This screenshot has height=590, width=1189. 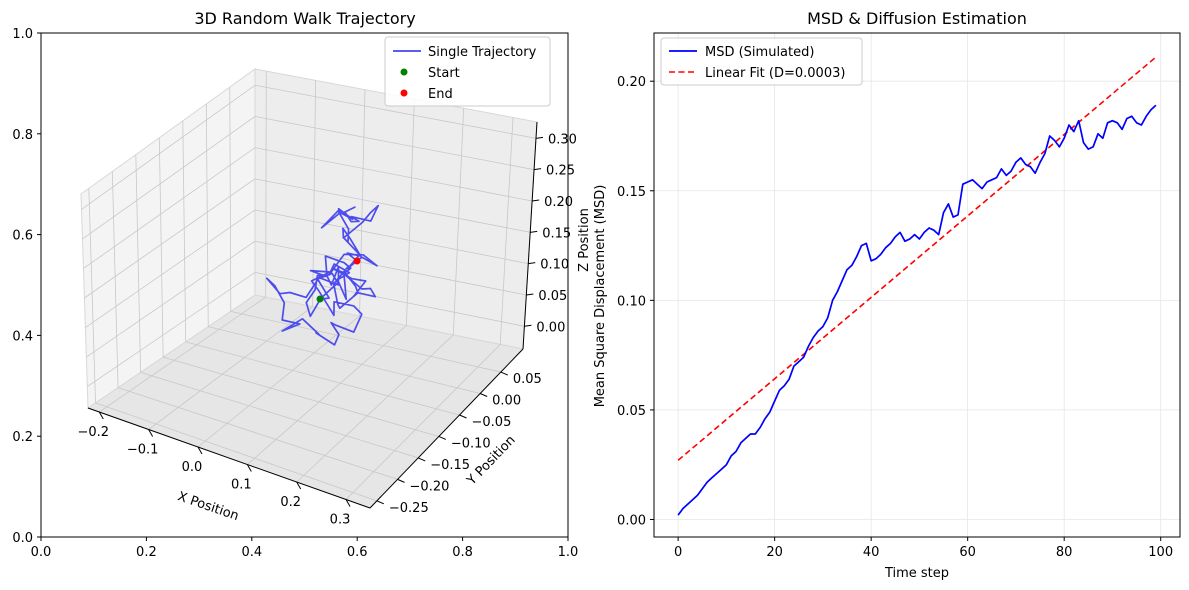 I want to click on legend-end-label: End, so click(x=440, y=94).